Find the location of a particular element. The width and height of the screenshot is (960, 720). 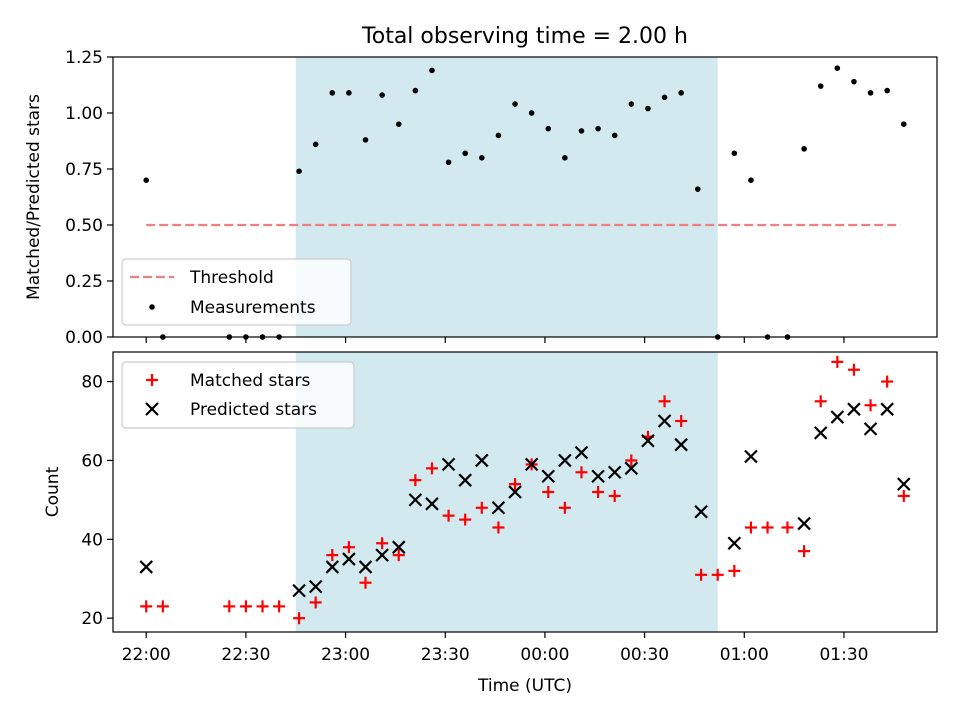

top-x-axis is located at coordinates (495, 340).